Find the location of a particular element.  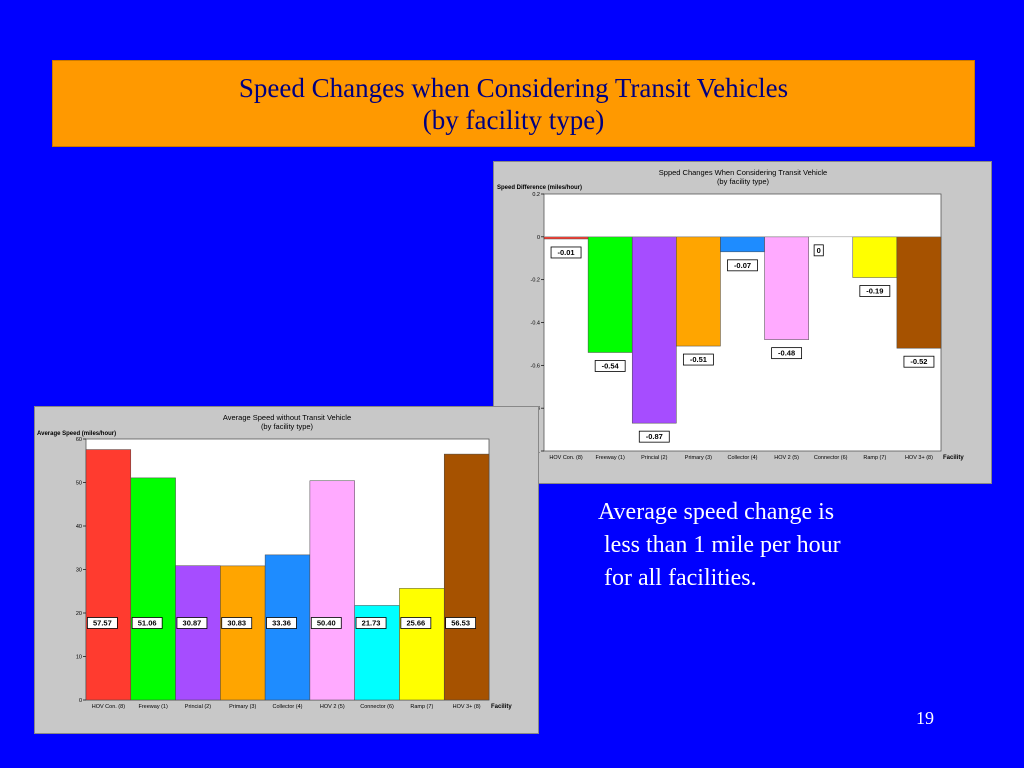

y-tick-label: 10 is located at coordinates (79, 658).